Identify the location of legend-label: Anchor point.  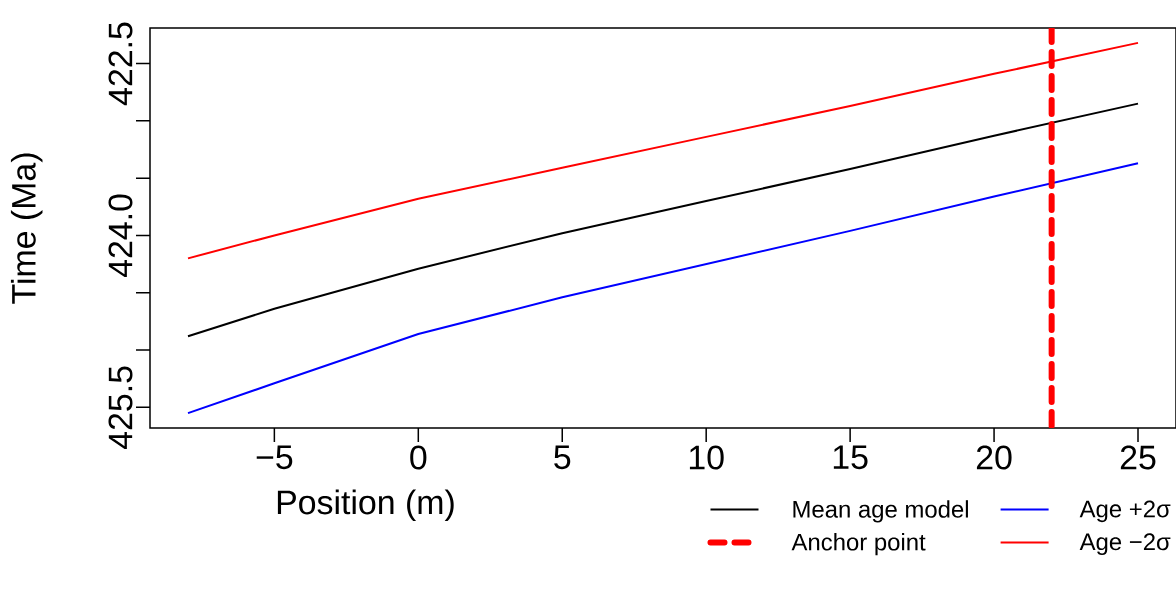
(858, 544).